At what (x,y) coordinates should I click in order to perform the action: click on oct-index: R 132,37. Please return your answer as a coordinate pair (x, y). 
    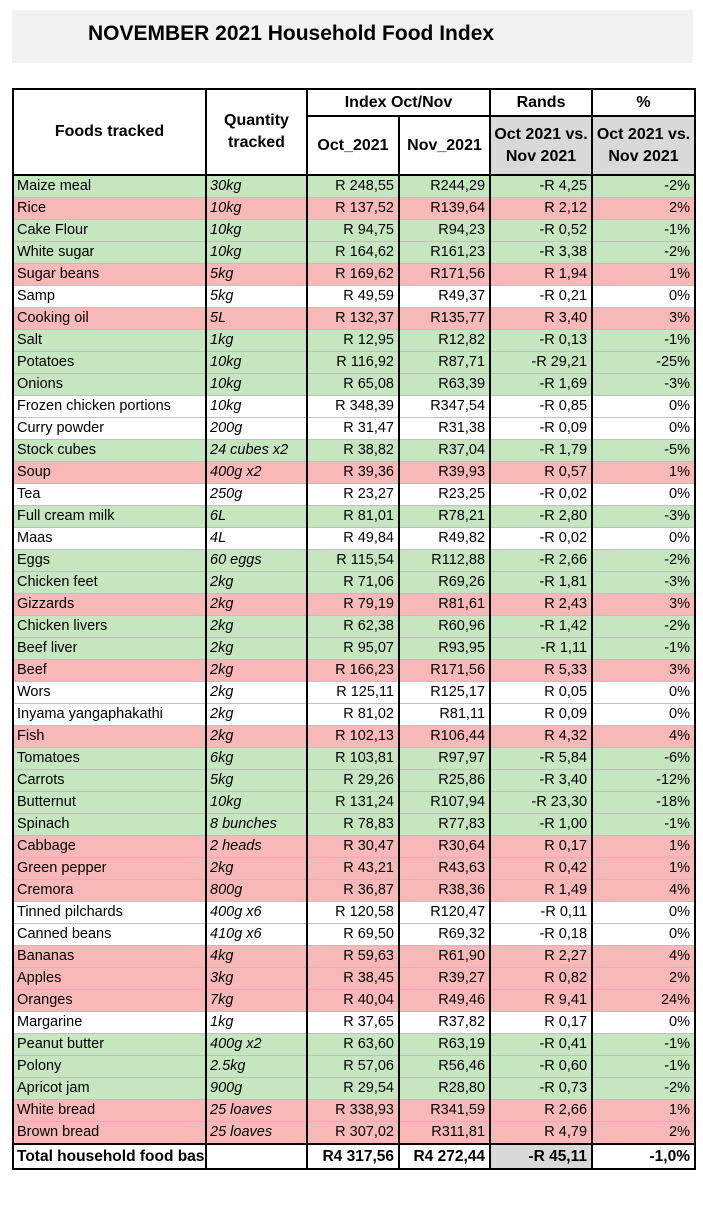
    Looking at the image, I should click on (353, 318).